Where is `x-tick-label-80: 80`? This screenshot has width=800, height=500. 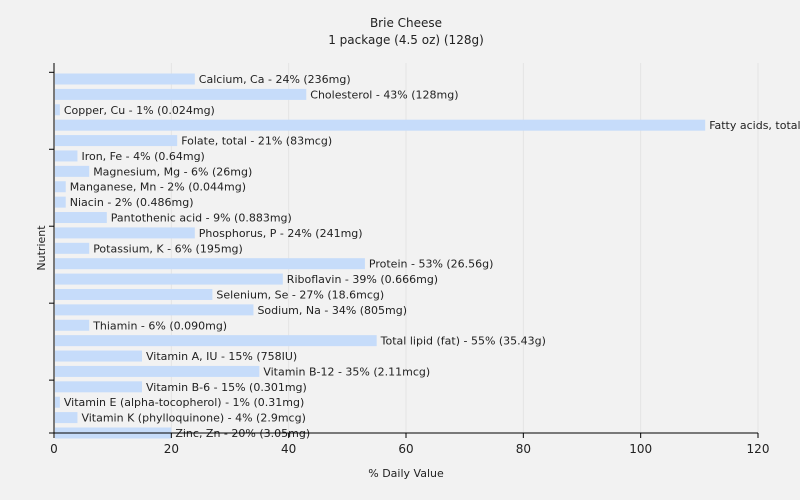 x-tick-label-80: 80 is located at coordinates (523, 449).